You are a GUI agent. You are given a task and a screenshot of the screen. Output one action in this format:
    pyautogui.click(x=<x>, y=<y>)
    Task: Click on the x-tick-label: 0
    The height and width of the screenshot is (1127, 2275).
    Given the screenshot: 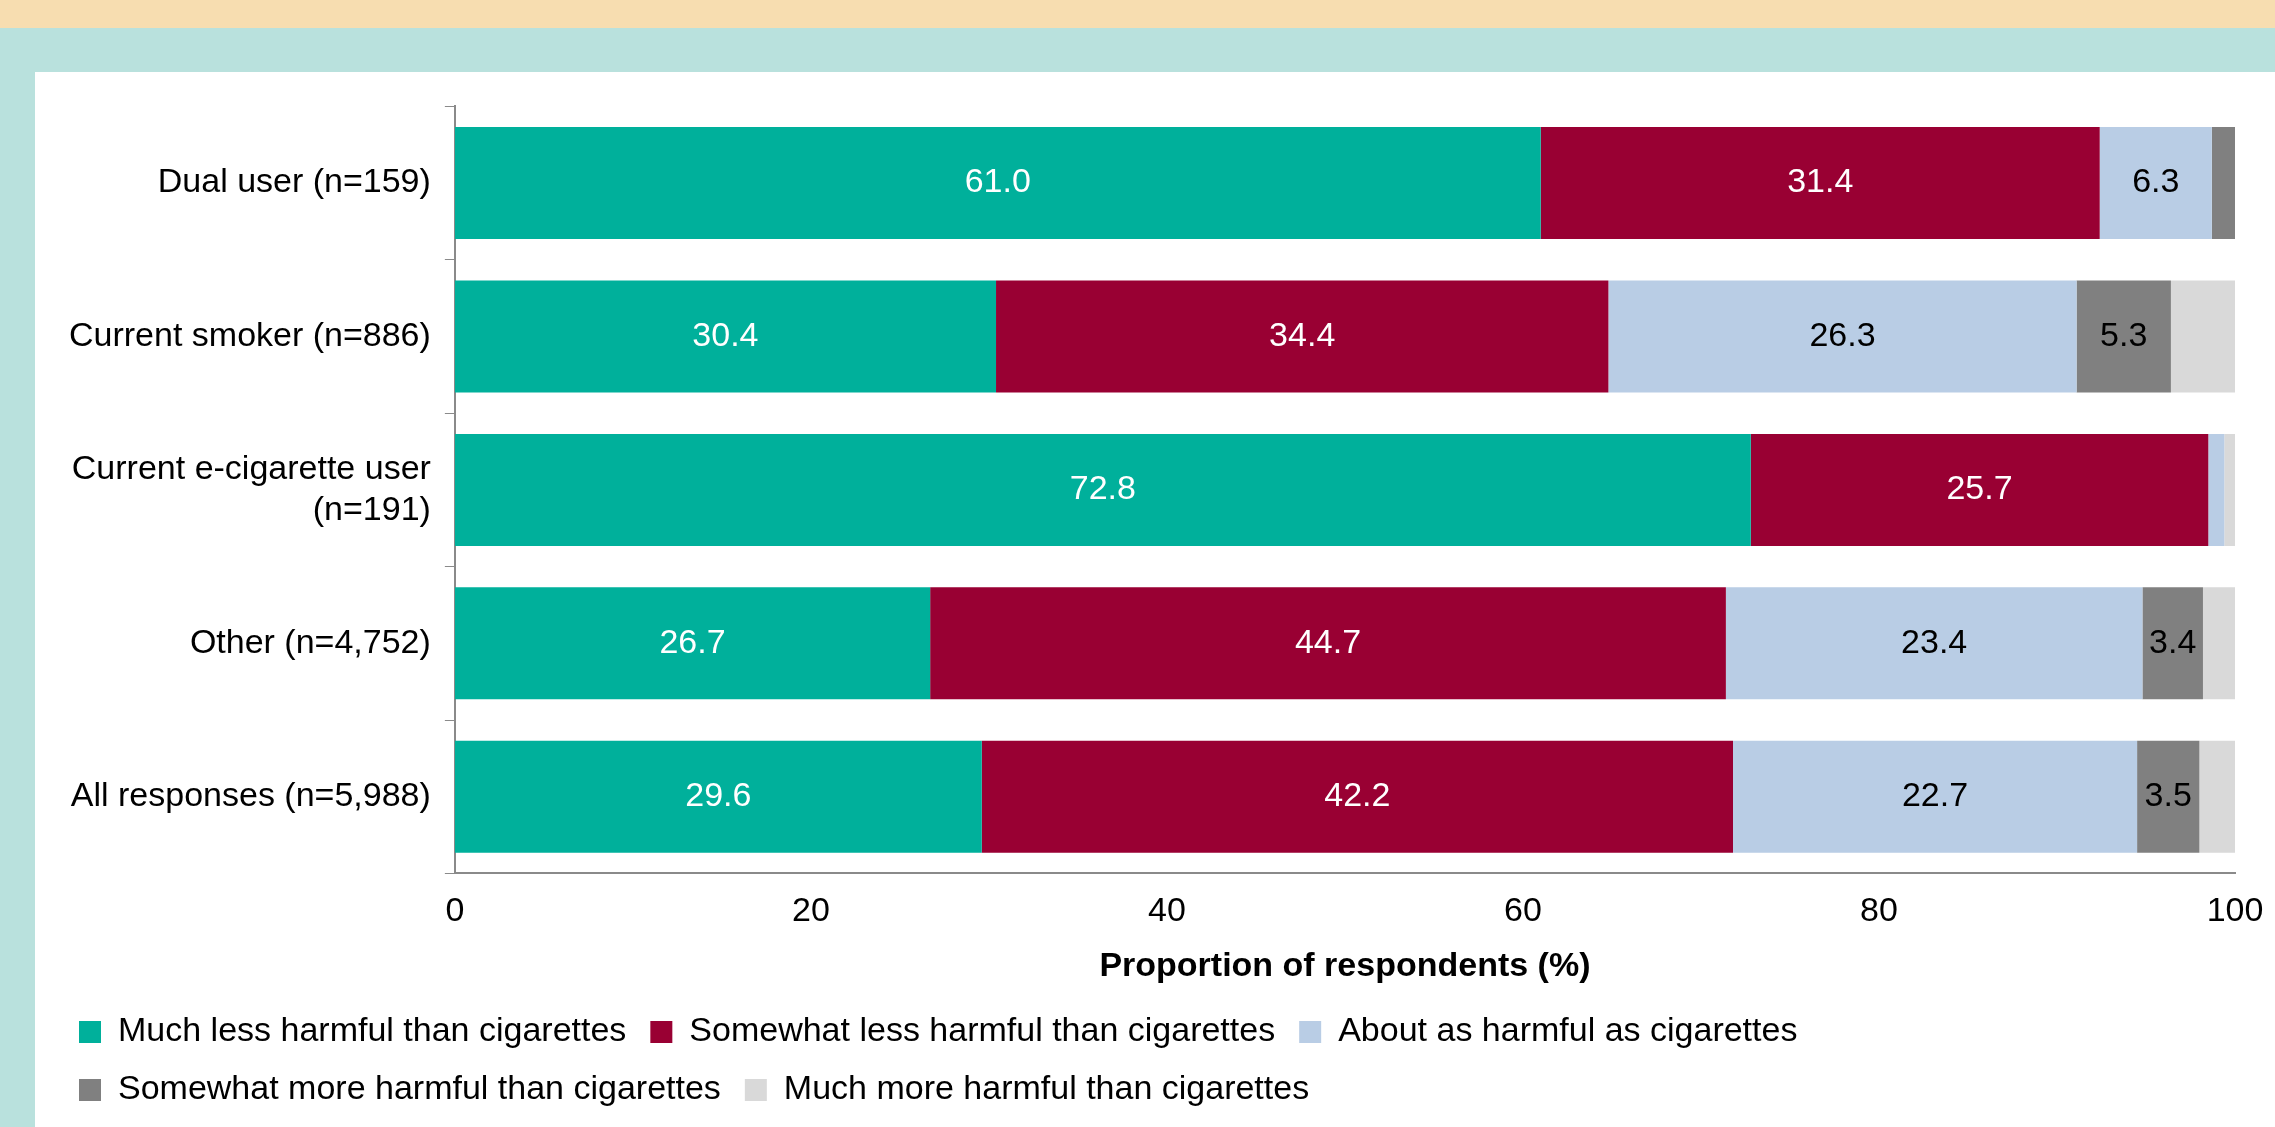 What is the action you would take?
    pyautogui.click(x=455, y=909)
    